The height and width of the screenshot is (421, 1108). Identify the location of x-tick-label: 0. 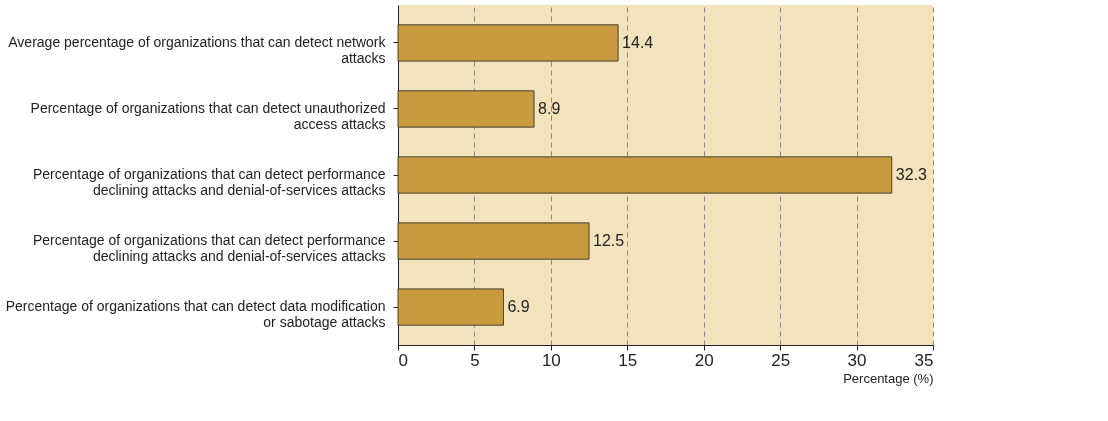
(403, 360).